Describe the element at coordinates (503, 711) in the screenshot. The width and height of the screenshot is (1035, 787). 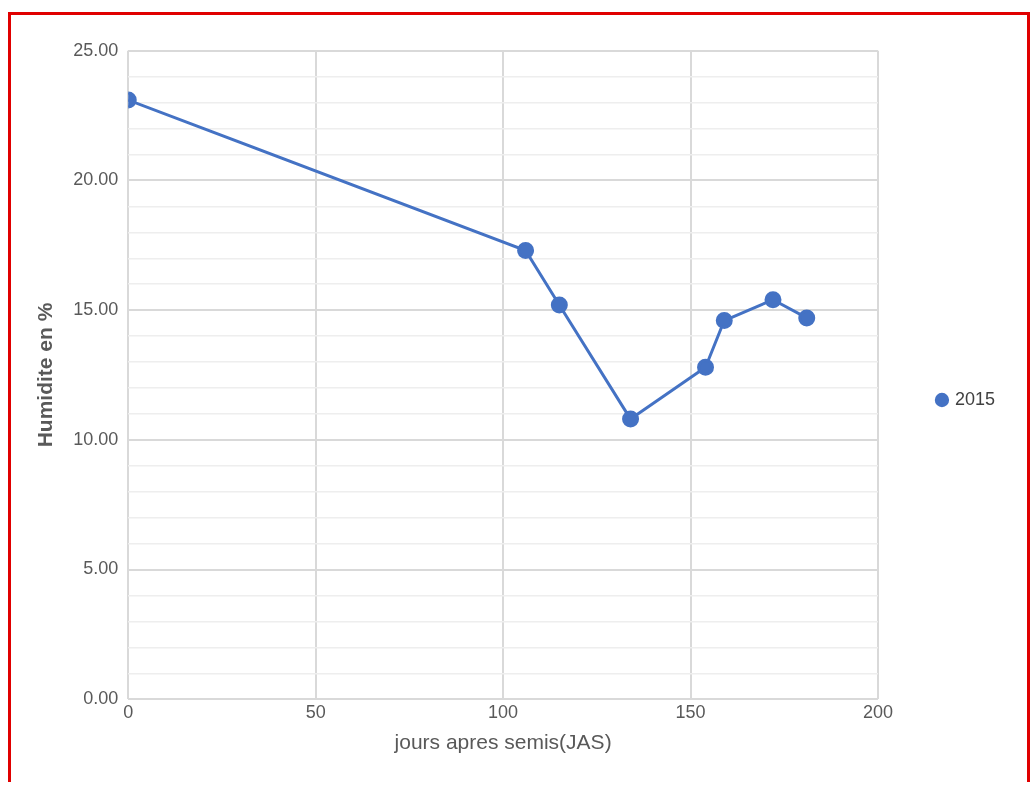
I see `x-tick-label: 100` at that location.